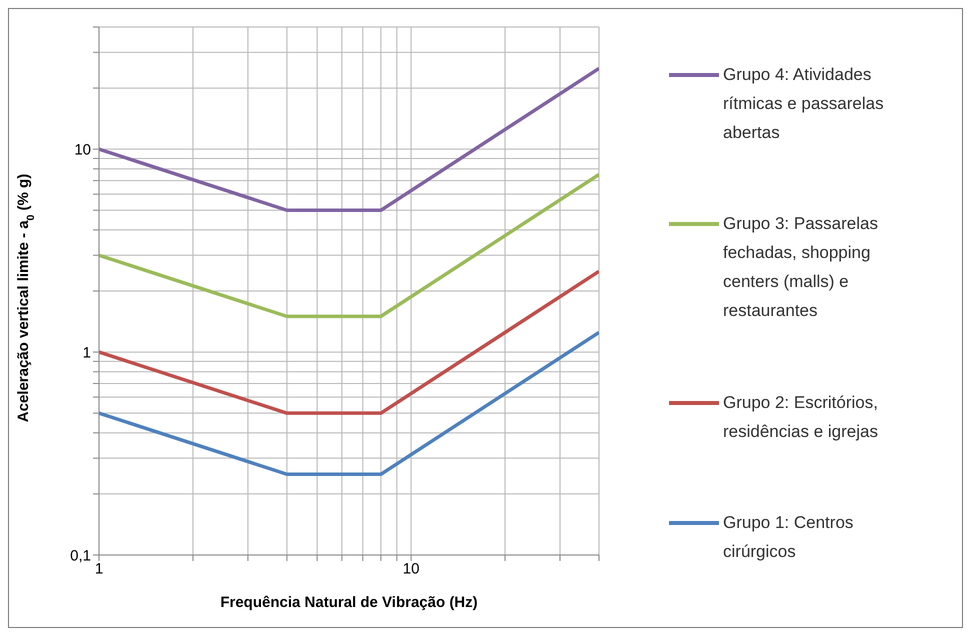 The width and height of the screenshot is (974, 642). I want to click on y-tick-label: 1, so click(86, 353).